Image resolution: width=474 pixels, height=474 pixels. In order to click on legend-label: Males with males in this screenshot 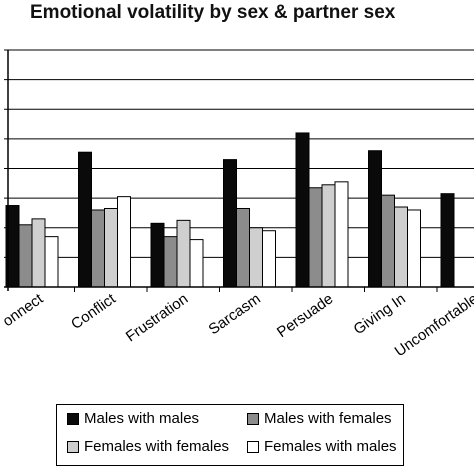, I will do `click(142, 418)`.